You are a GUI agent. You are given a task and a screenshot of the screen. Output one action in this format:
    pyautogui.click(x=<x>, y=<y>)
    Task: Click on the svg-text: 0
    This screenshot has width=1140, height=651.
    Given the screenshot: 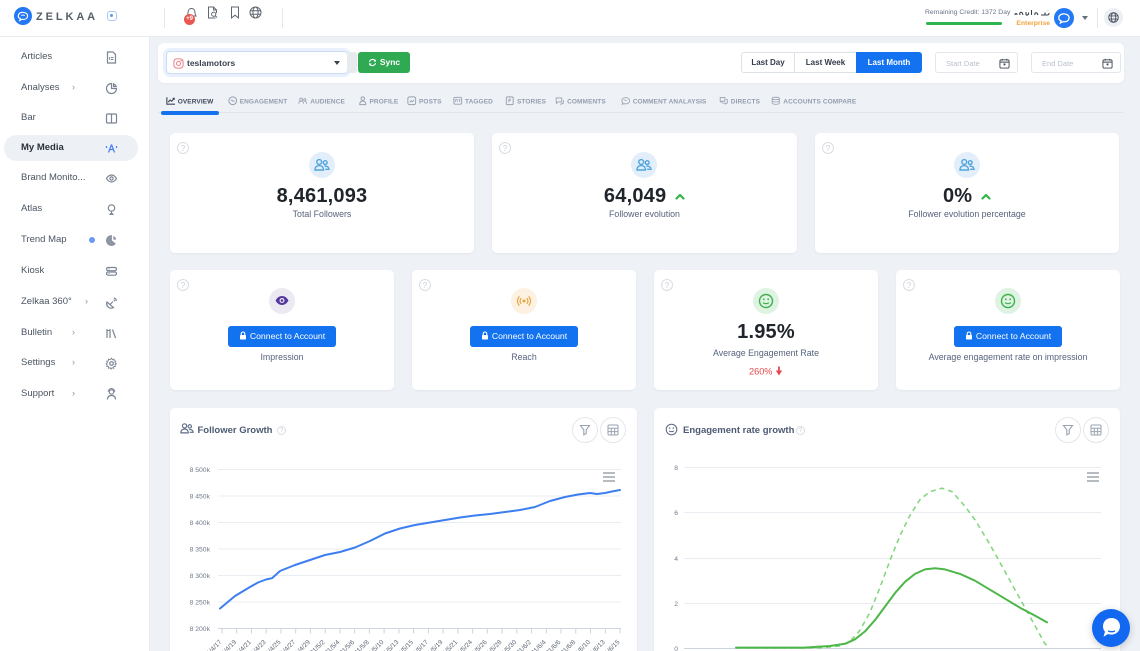 What is the action you would take?
    pyautogui.click(x=676, y=648)
    